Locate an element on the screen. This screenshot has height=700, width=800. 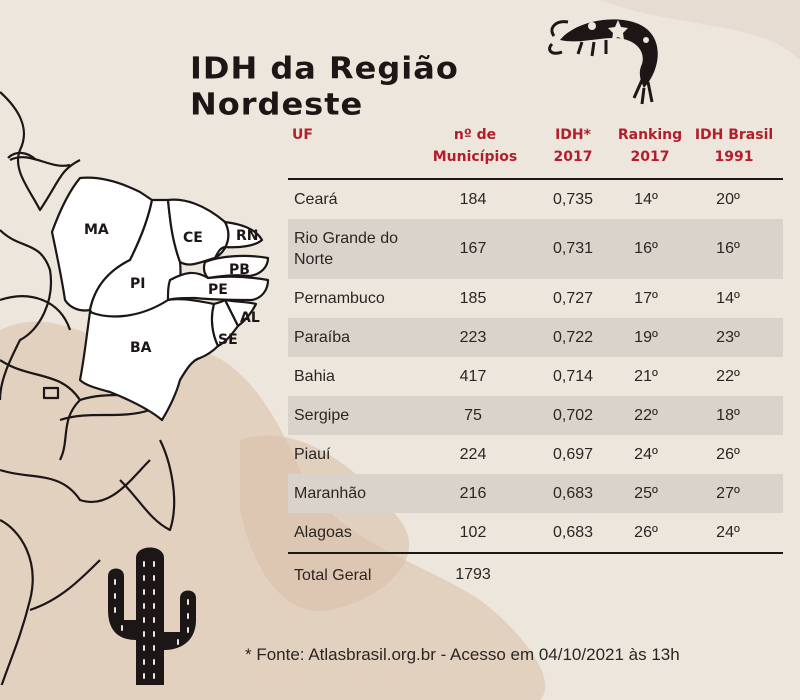
cell-uf: Ceará is located at coordinates (316, 199).